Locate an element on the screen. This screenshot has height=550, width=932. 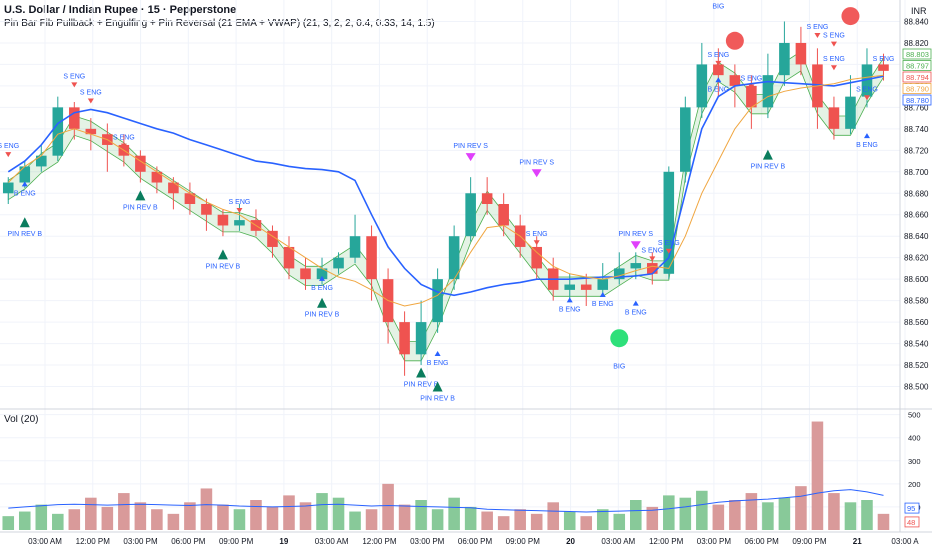
price-tick-label: 88.740 is located at coordinates (916, 129).